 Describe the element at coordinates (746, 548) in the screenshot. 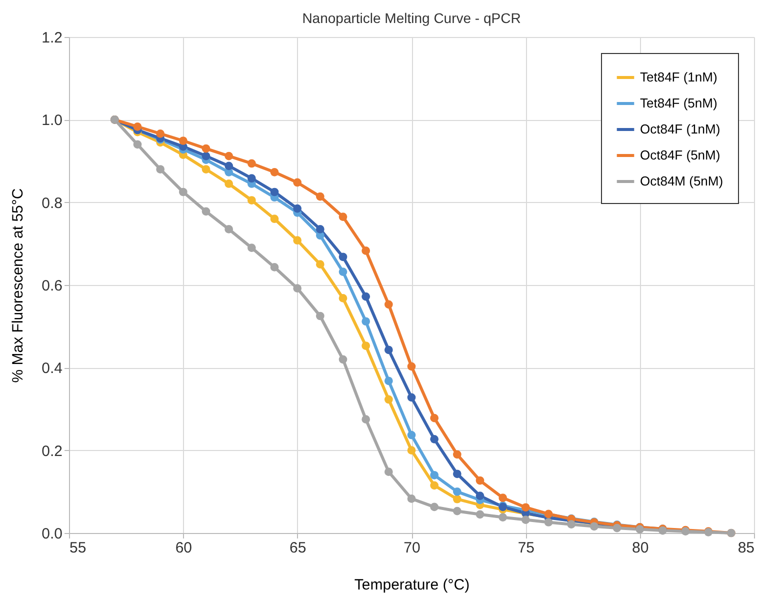

I see `x-tick-label: 85` at that location.